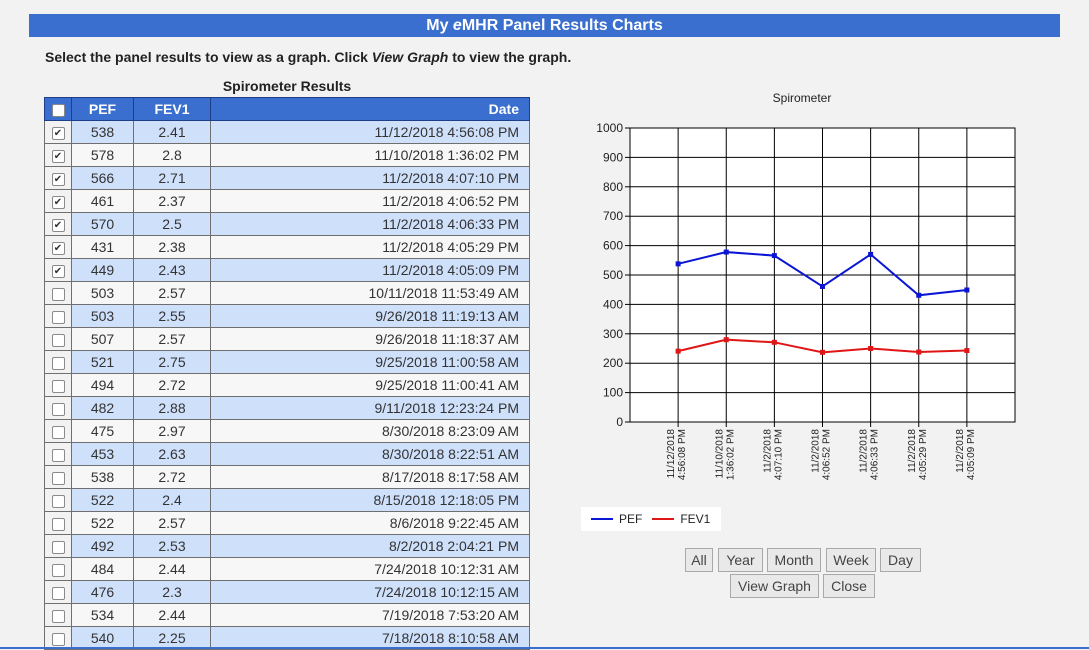 Image resolution: width=1089 pixels, height=650 pixels. I want to click on week-button: Week, so click(851, 560).